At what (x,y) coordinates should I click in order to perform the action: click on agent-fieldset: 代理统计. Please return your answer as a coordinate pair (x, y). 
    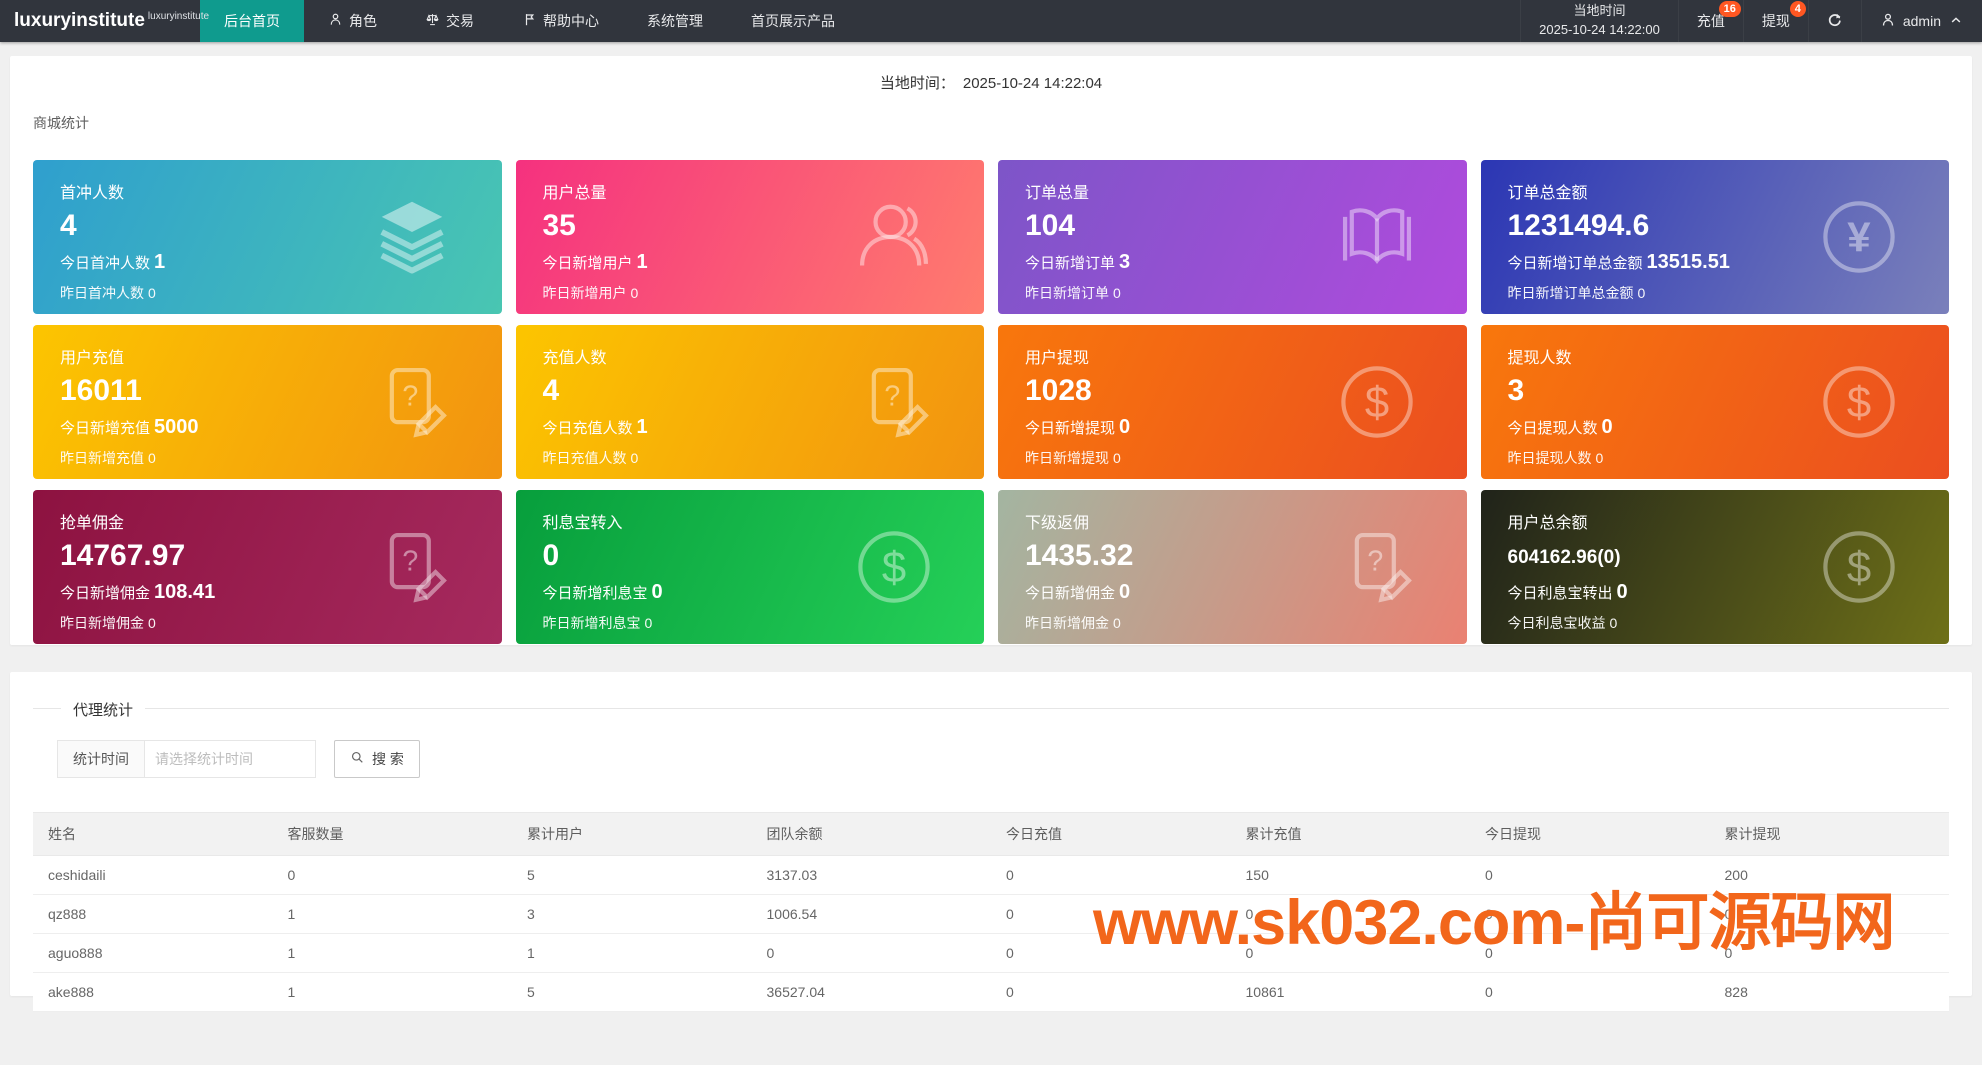
    Looking at the image, I should click on (991, 709).